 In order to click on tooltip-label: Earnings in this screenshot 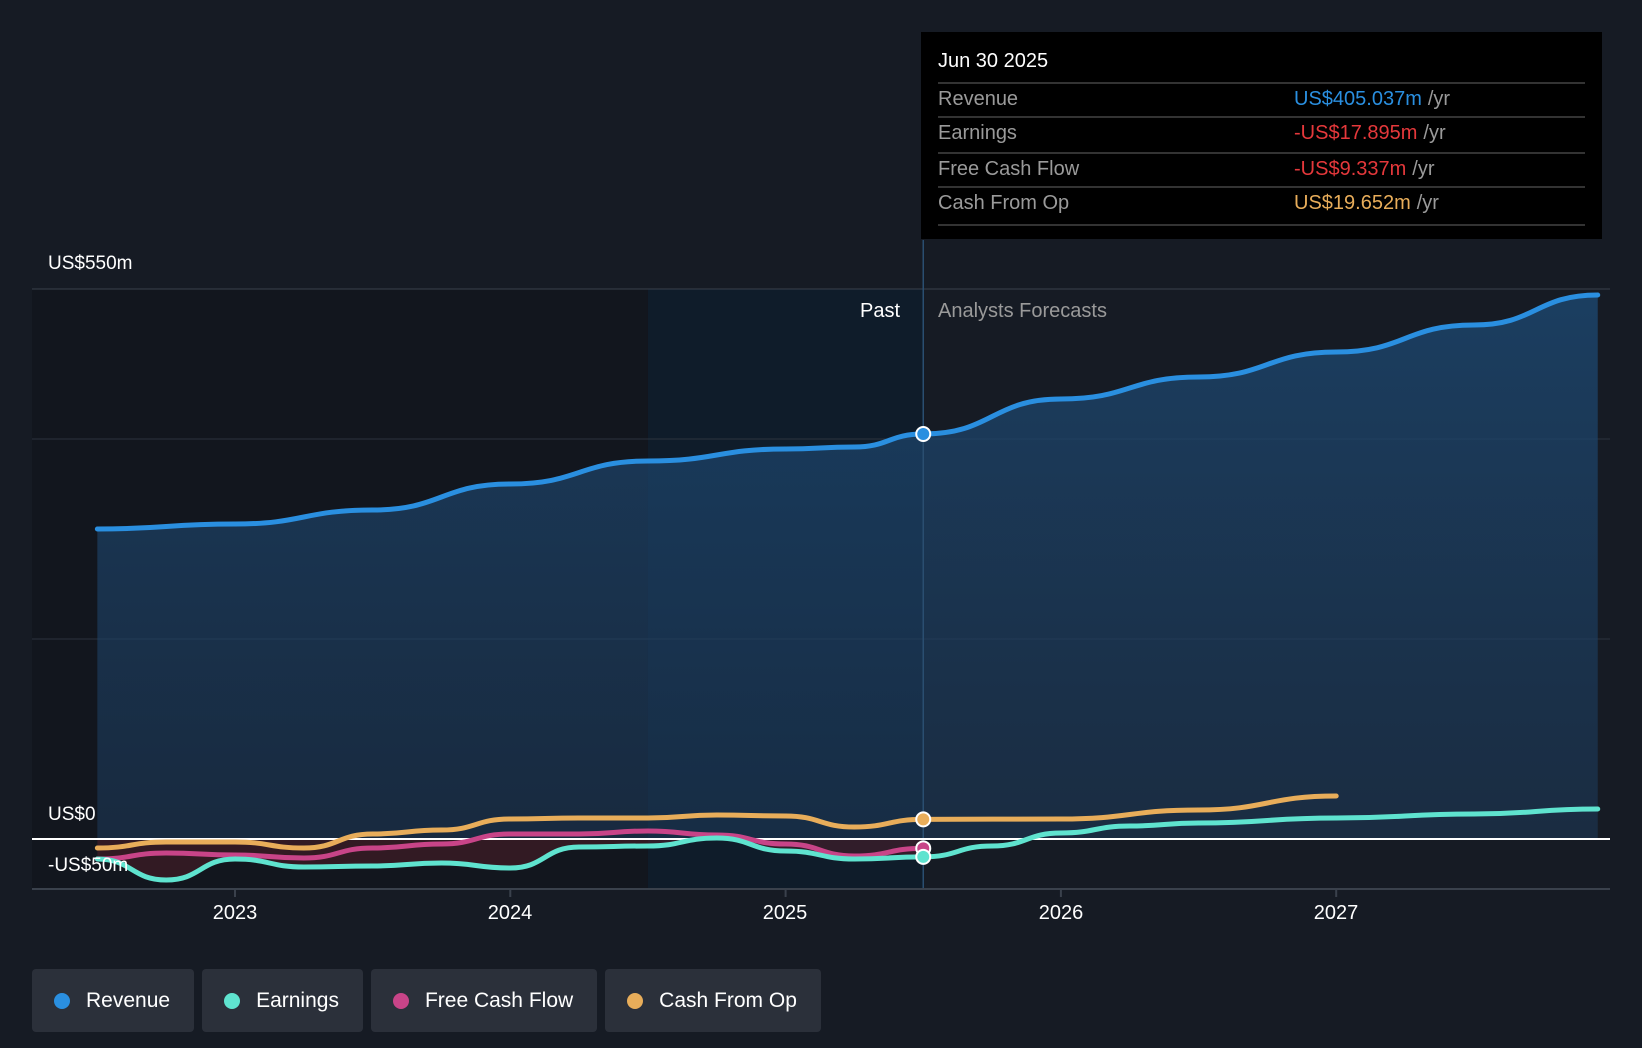, I will do `click(977, 133)`.